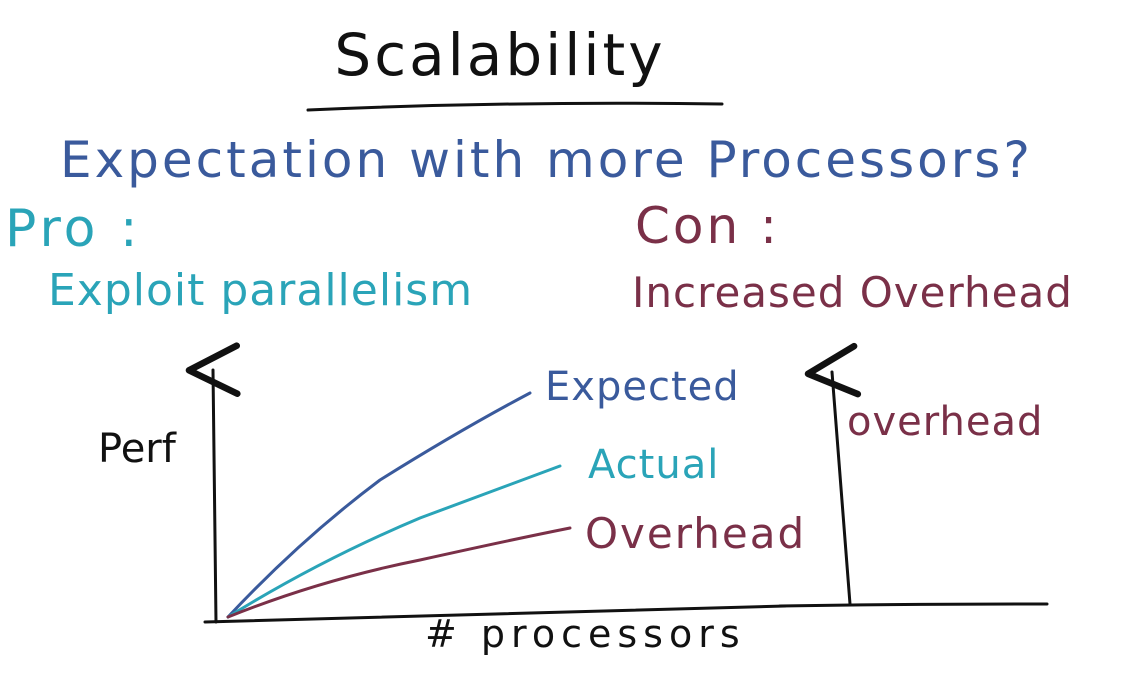 The image size is (1129, 681). Describe the element at coordinates (515, 106) in the screenshot. I see `title-underline` at that location.